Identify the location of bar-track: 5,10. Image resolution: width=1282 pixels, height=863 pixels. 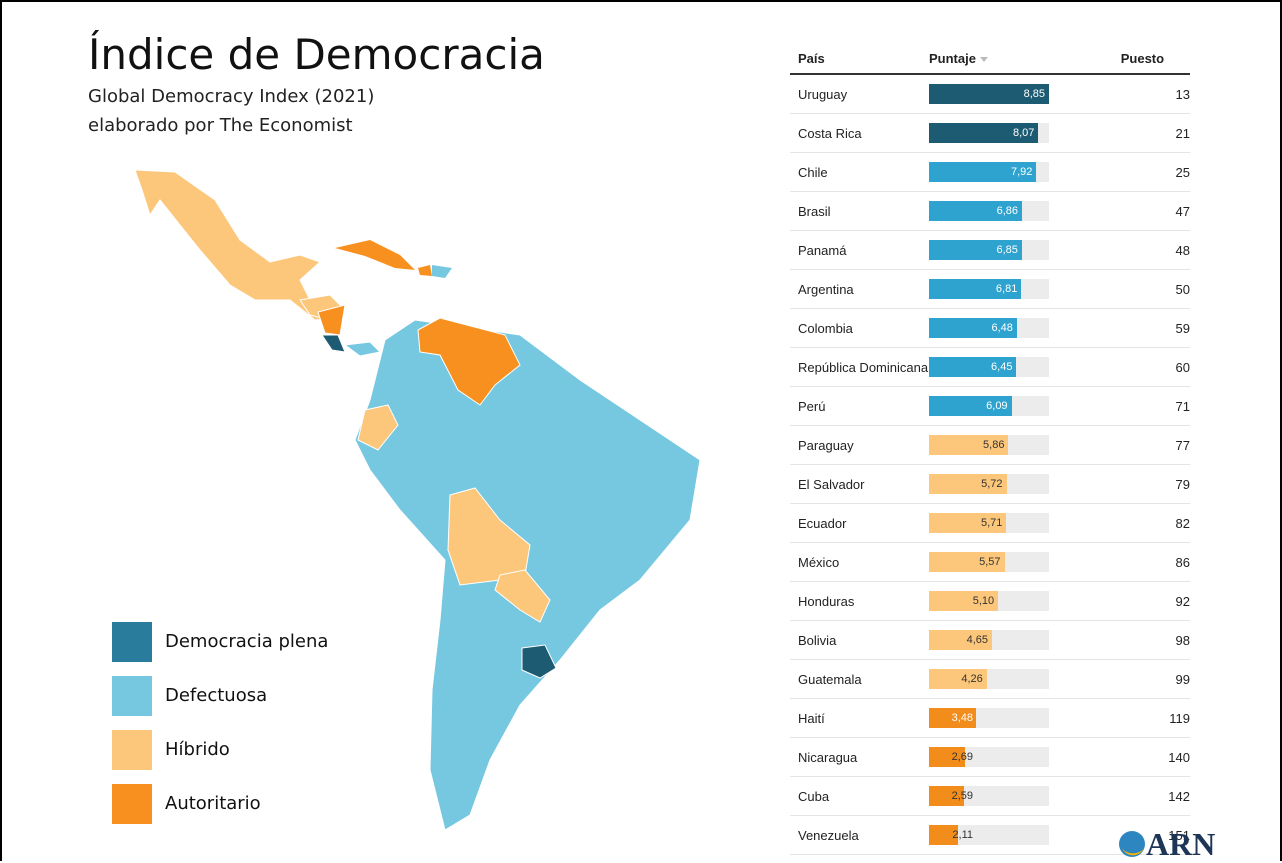
(989, 601).